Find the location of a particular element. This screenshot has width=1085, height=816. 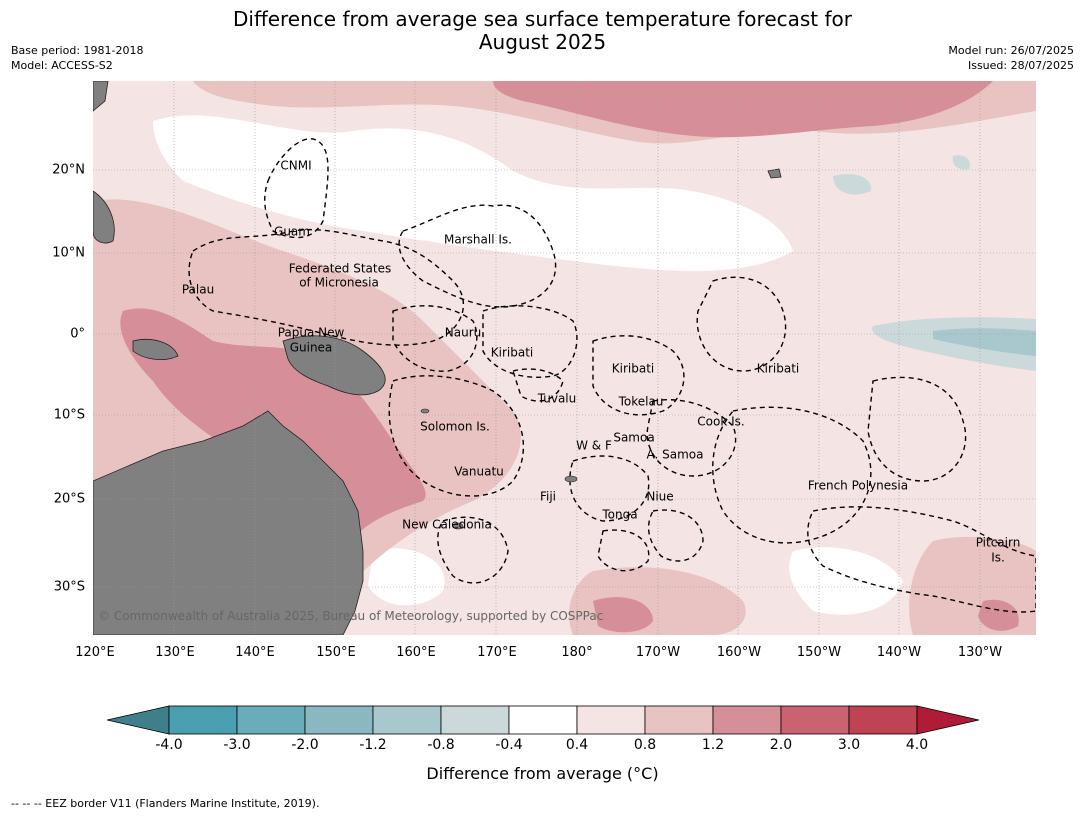

meta-left: Base period: 1981-2018 Model: ACCESS-S2 is located at coordinates (77, 58).